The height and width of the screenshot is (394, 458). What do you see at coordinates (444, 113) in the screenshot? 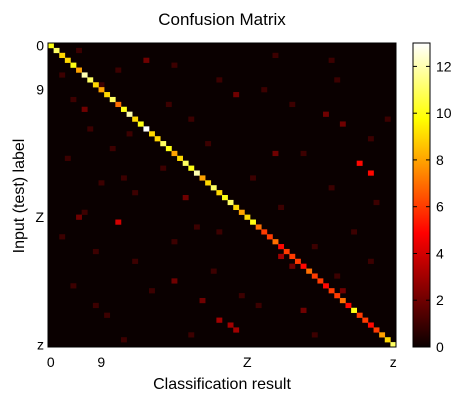
I see `colorbar-tick-label: 10` at bounding box center [444, 113].